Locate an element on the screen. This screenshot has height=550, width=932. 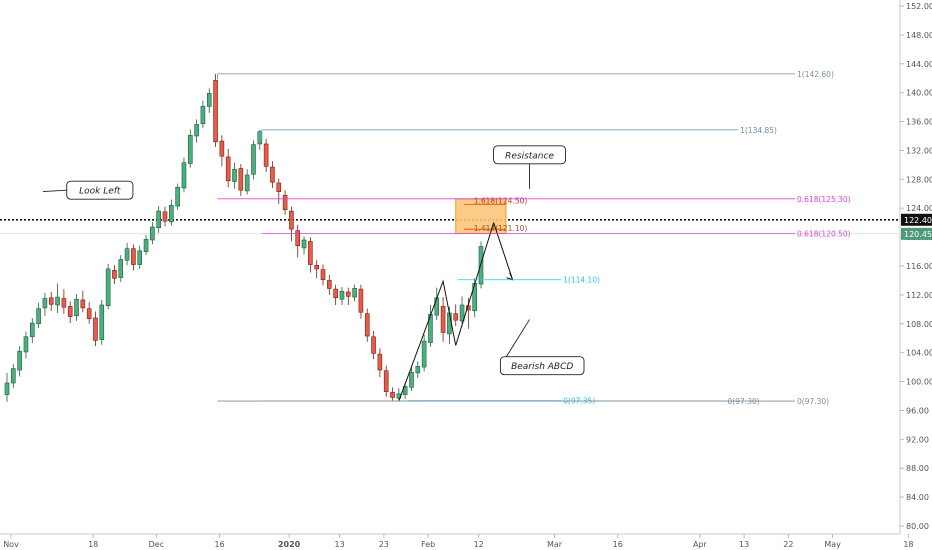
y-tick-label: 92.00 is located at coordinates (917, 439).